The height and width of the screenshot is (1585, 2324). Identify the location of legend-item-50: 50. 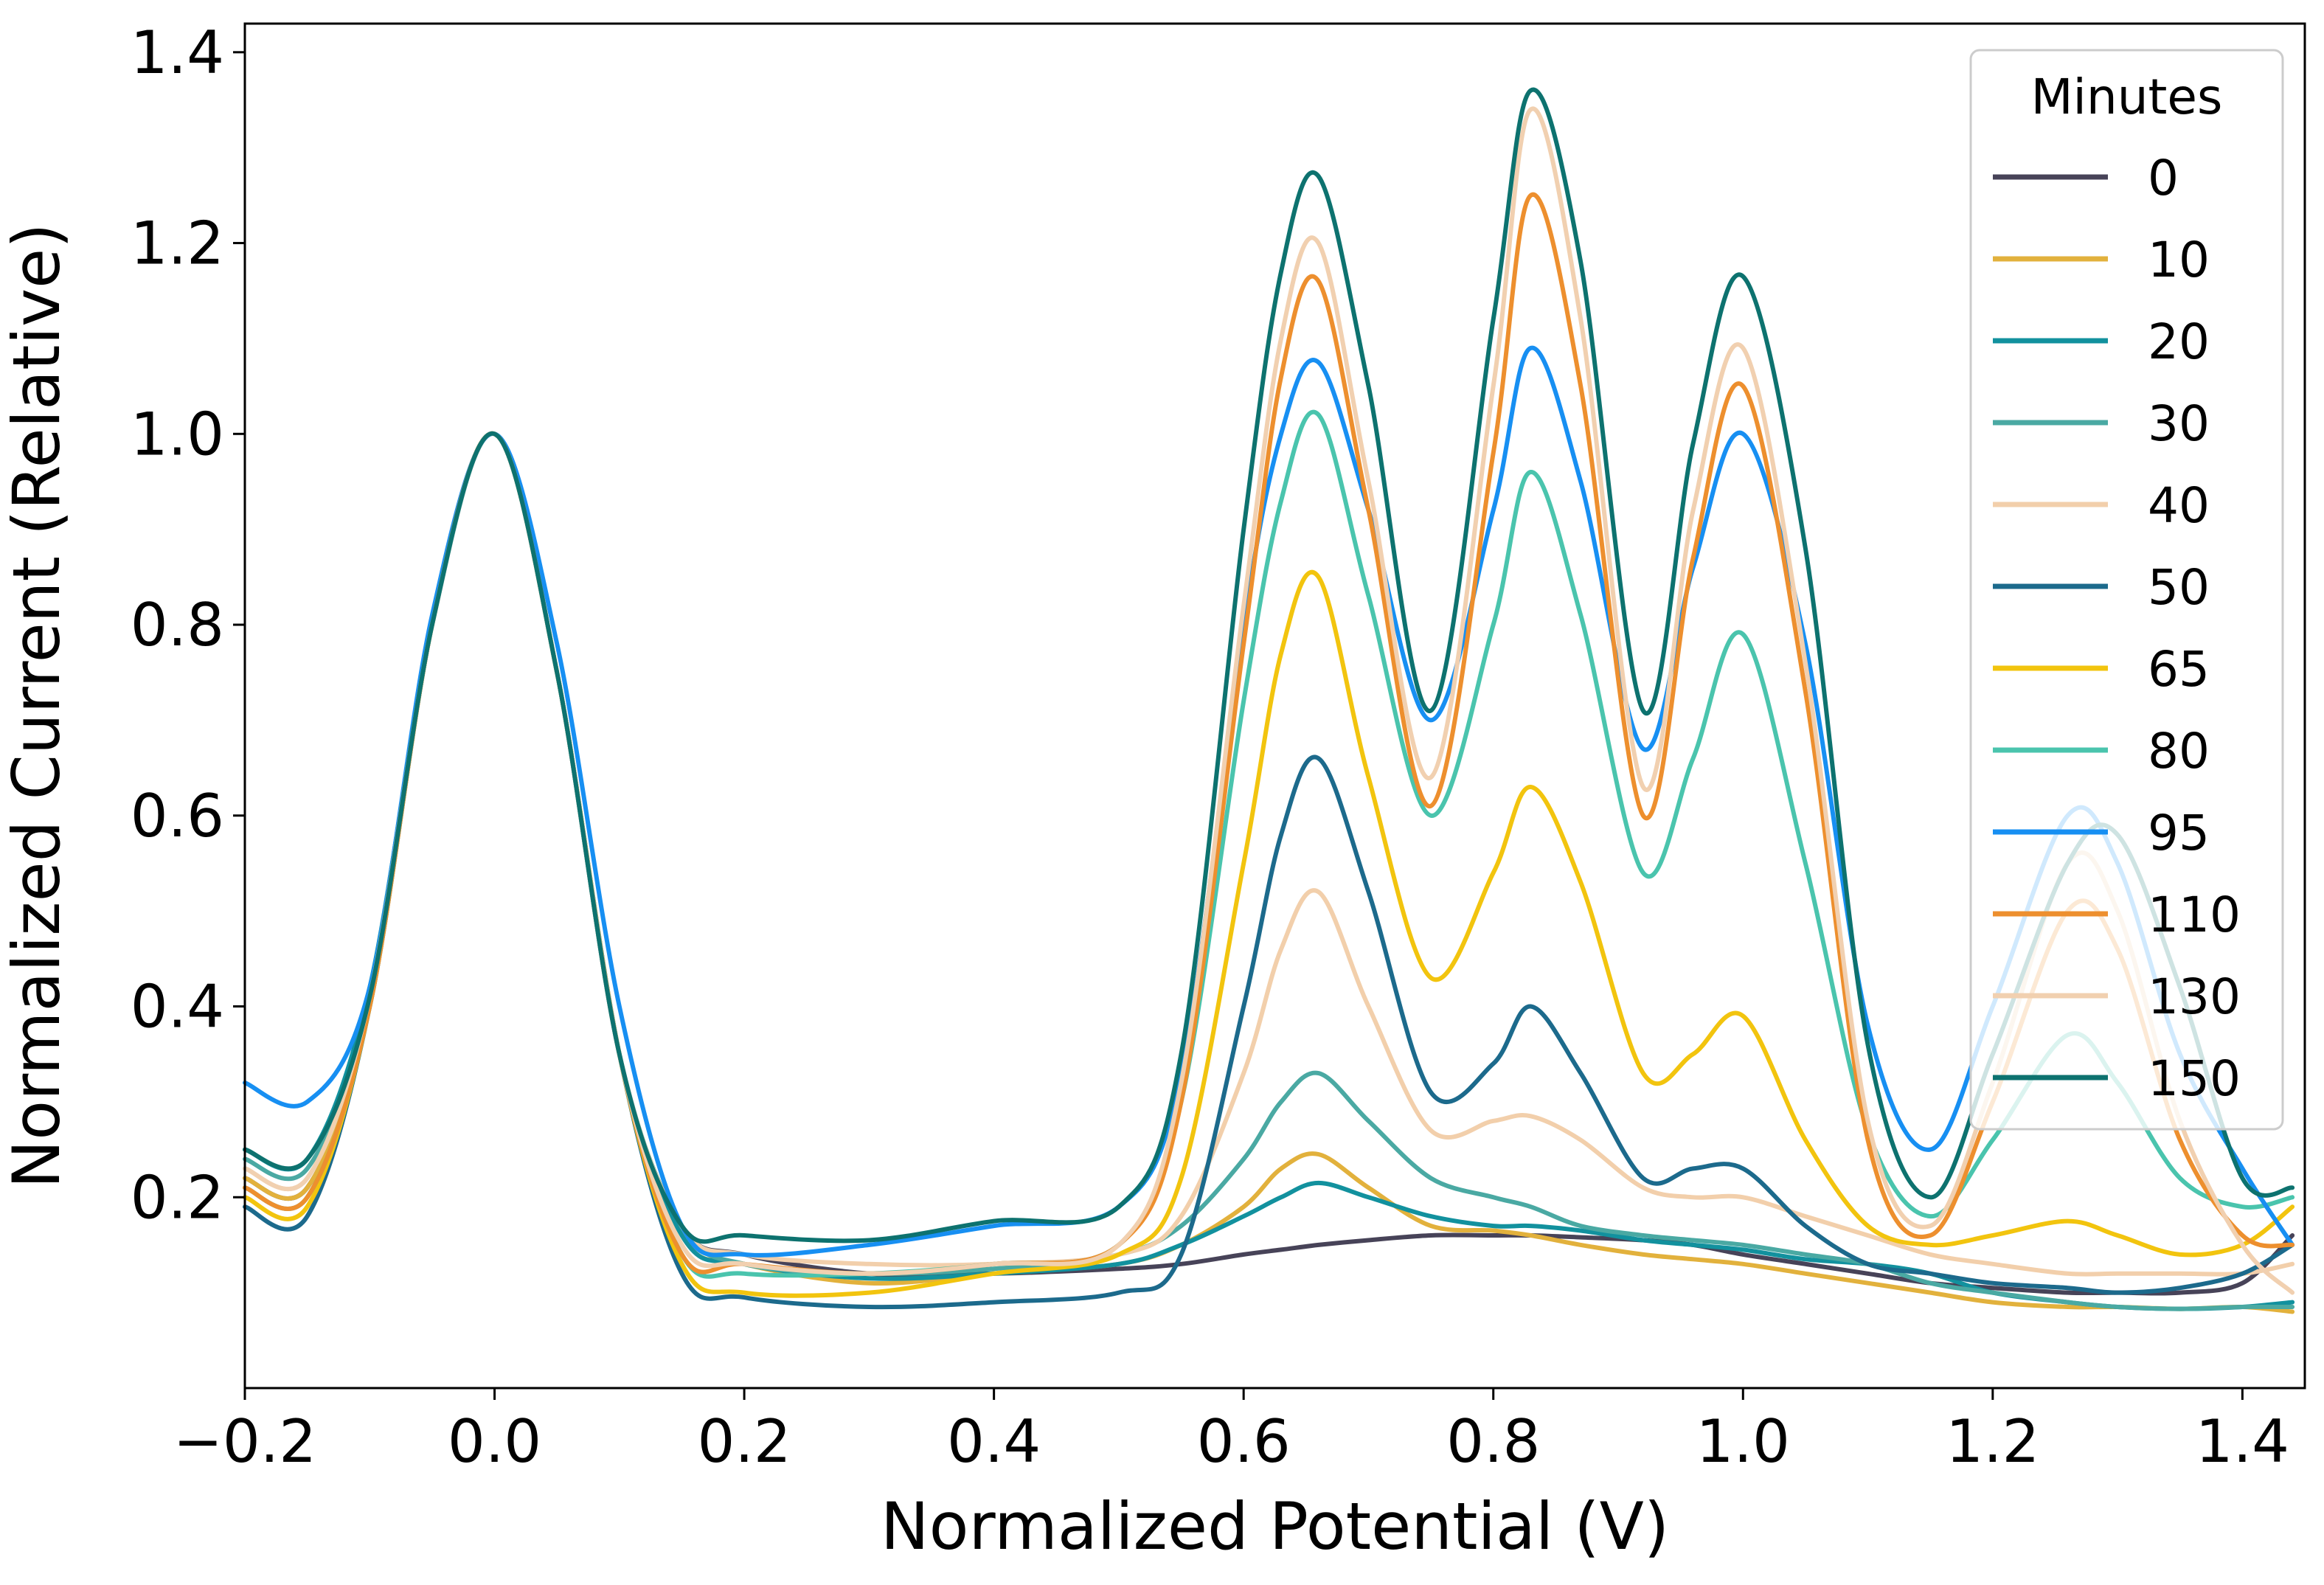
(2101, 587).